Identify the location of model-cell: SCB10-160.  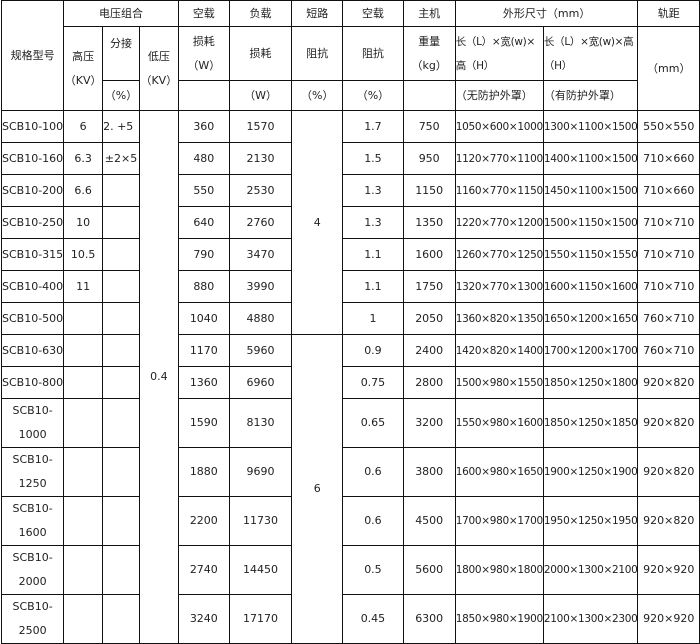
(32, 158).